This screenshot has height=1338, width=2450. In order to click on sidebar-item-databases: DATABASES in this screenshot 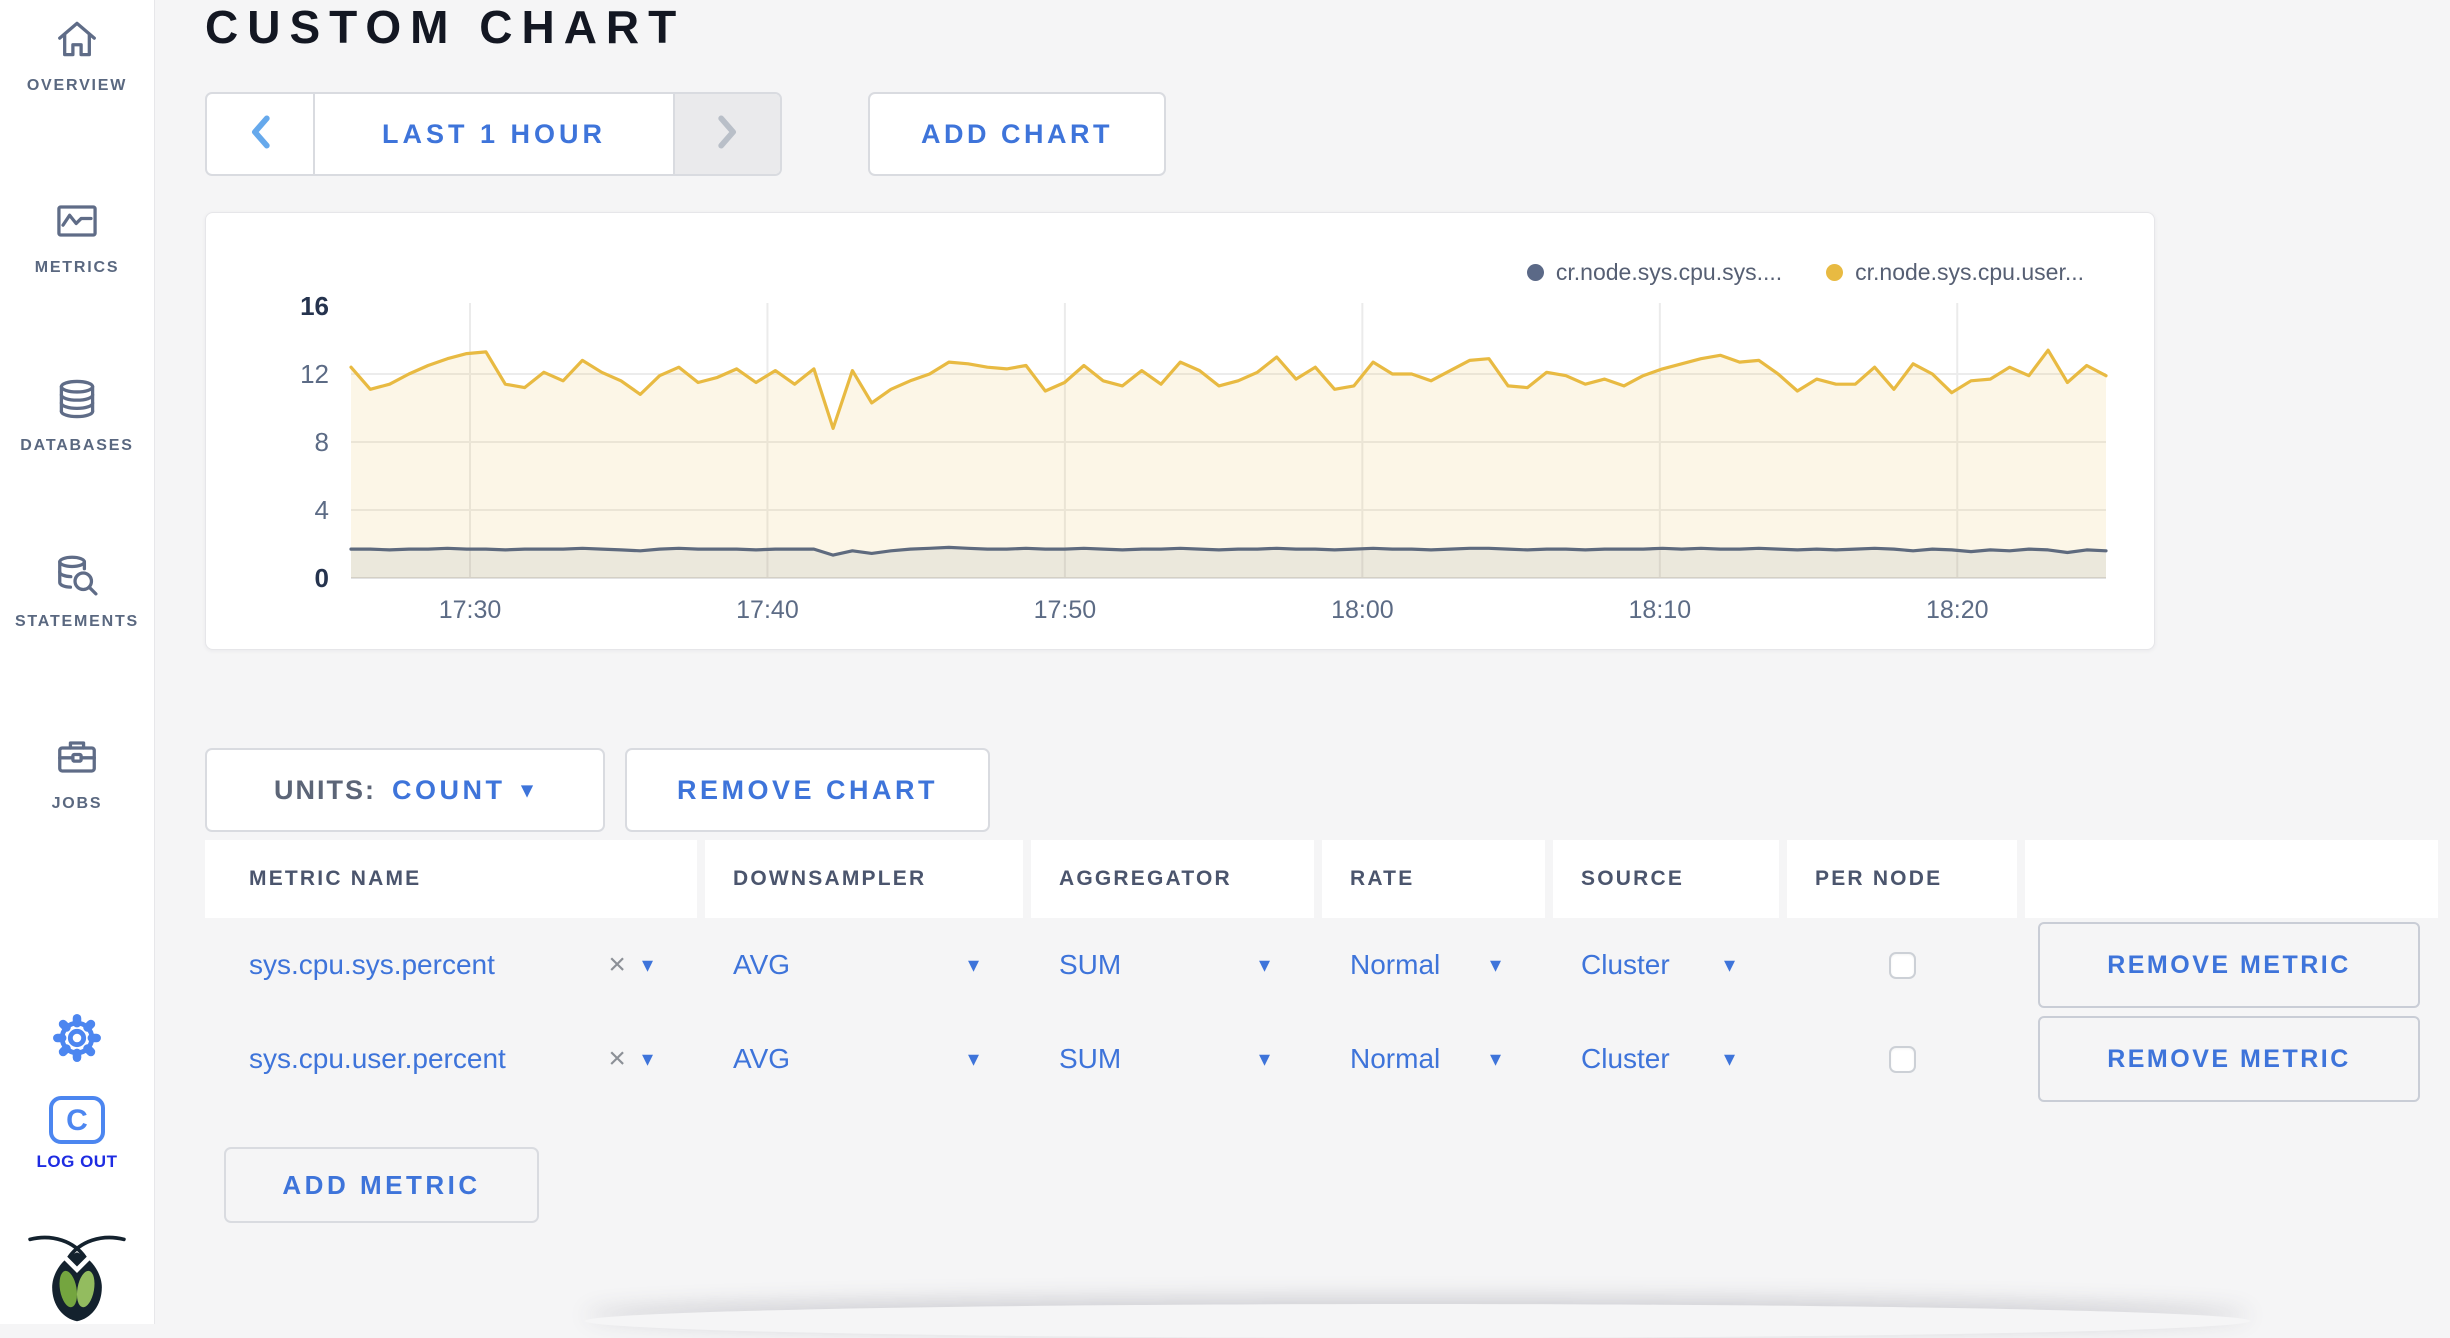, I will do `click(77, 415)`.